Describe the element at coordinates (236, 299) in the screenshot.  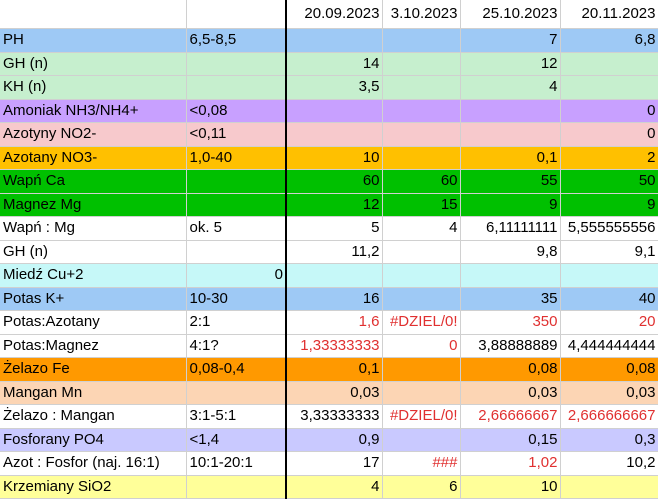
I see `table-cell: 10-30` at that location.